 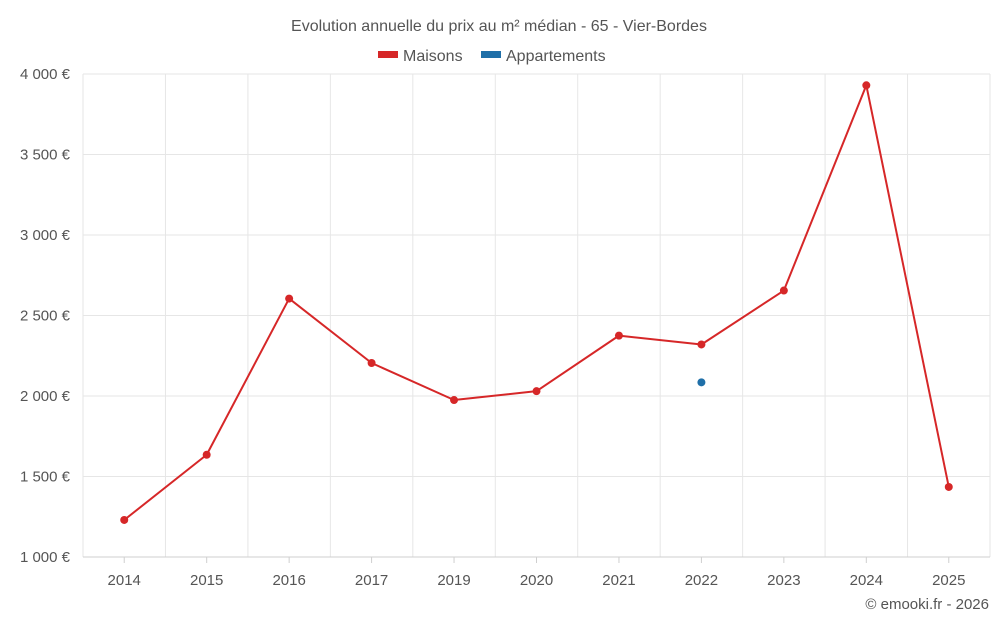 What do you see at coordinates (288, 580) in the screenshot?
I see `x-tick-label: 2016` at bounding box center [288, 580].